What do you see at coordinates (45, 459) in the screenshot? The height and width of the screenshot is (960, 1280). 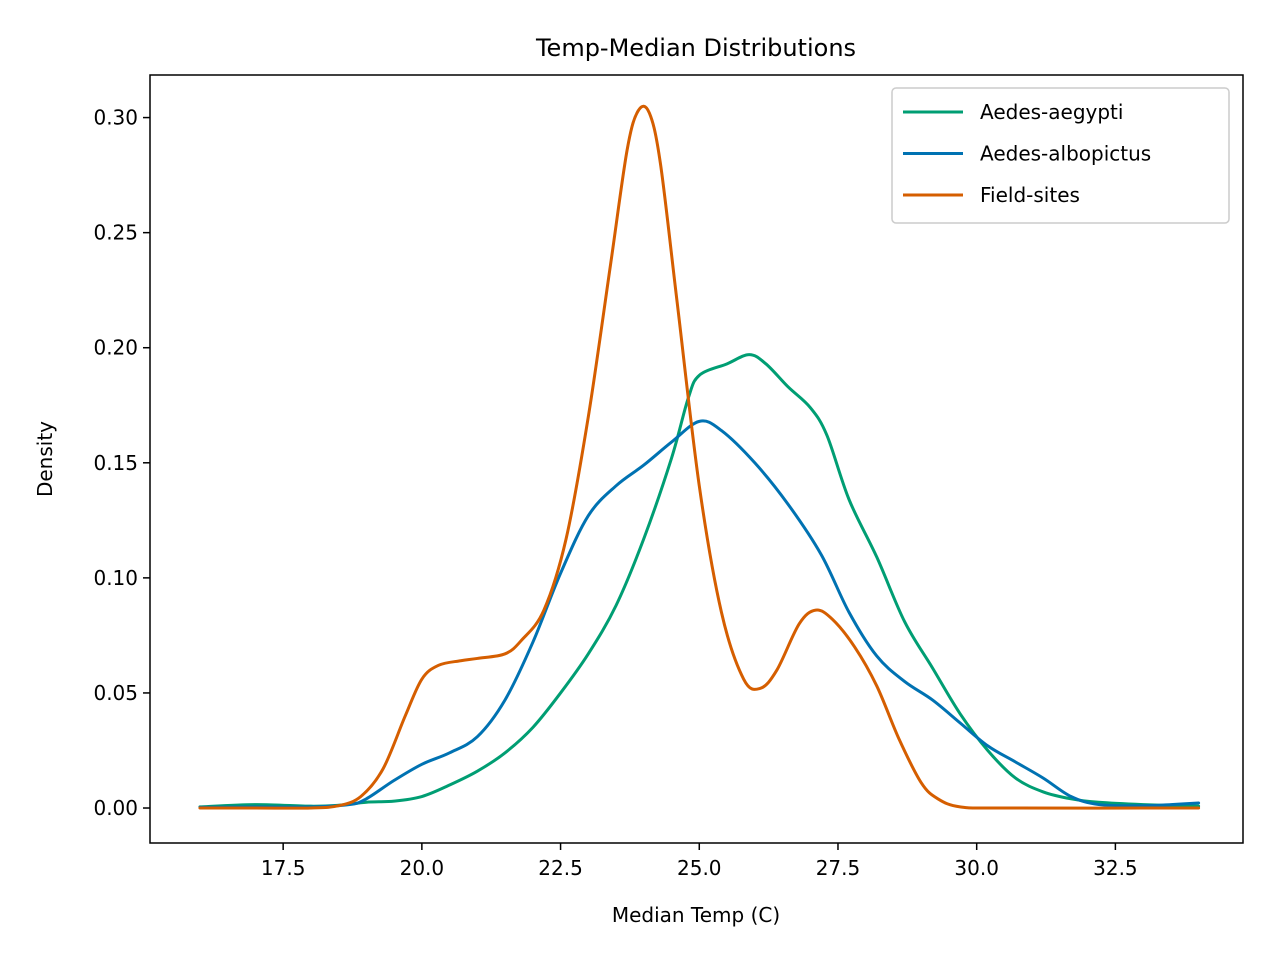 I see `y-axis-label: Density` at bounding box center [45, 459].